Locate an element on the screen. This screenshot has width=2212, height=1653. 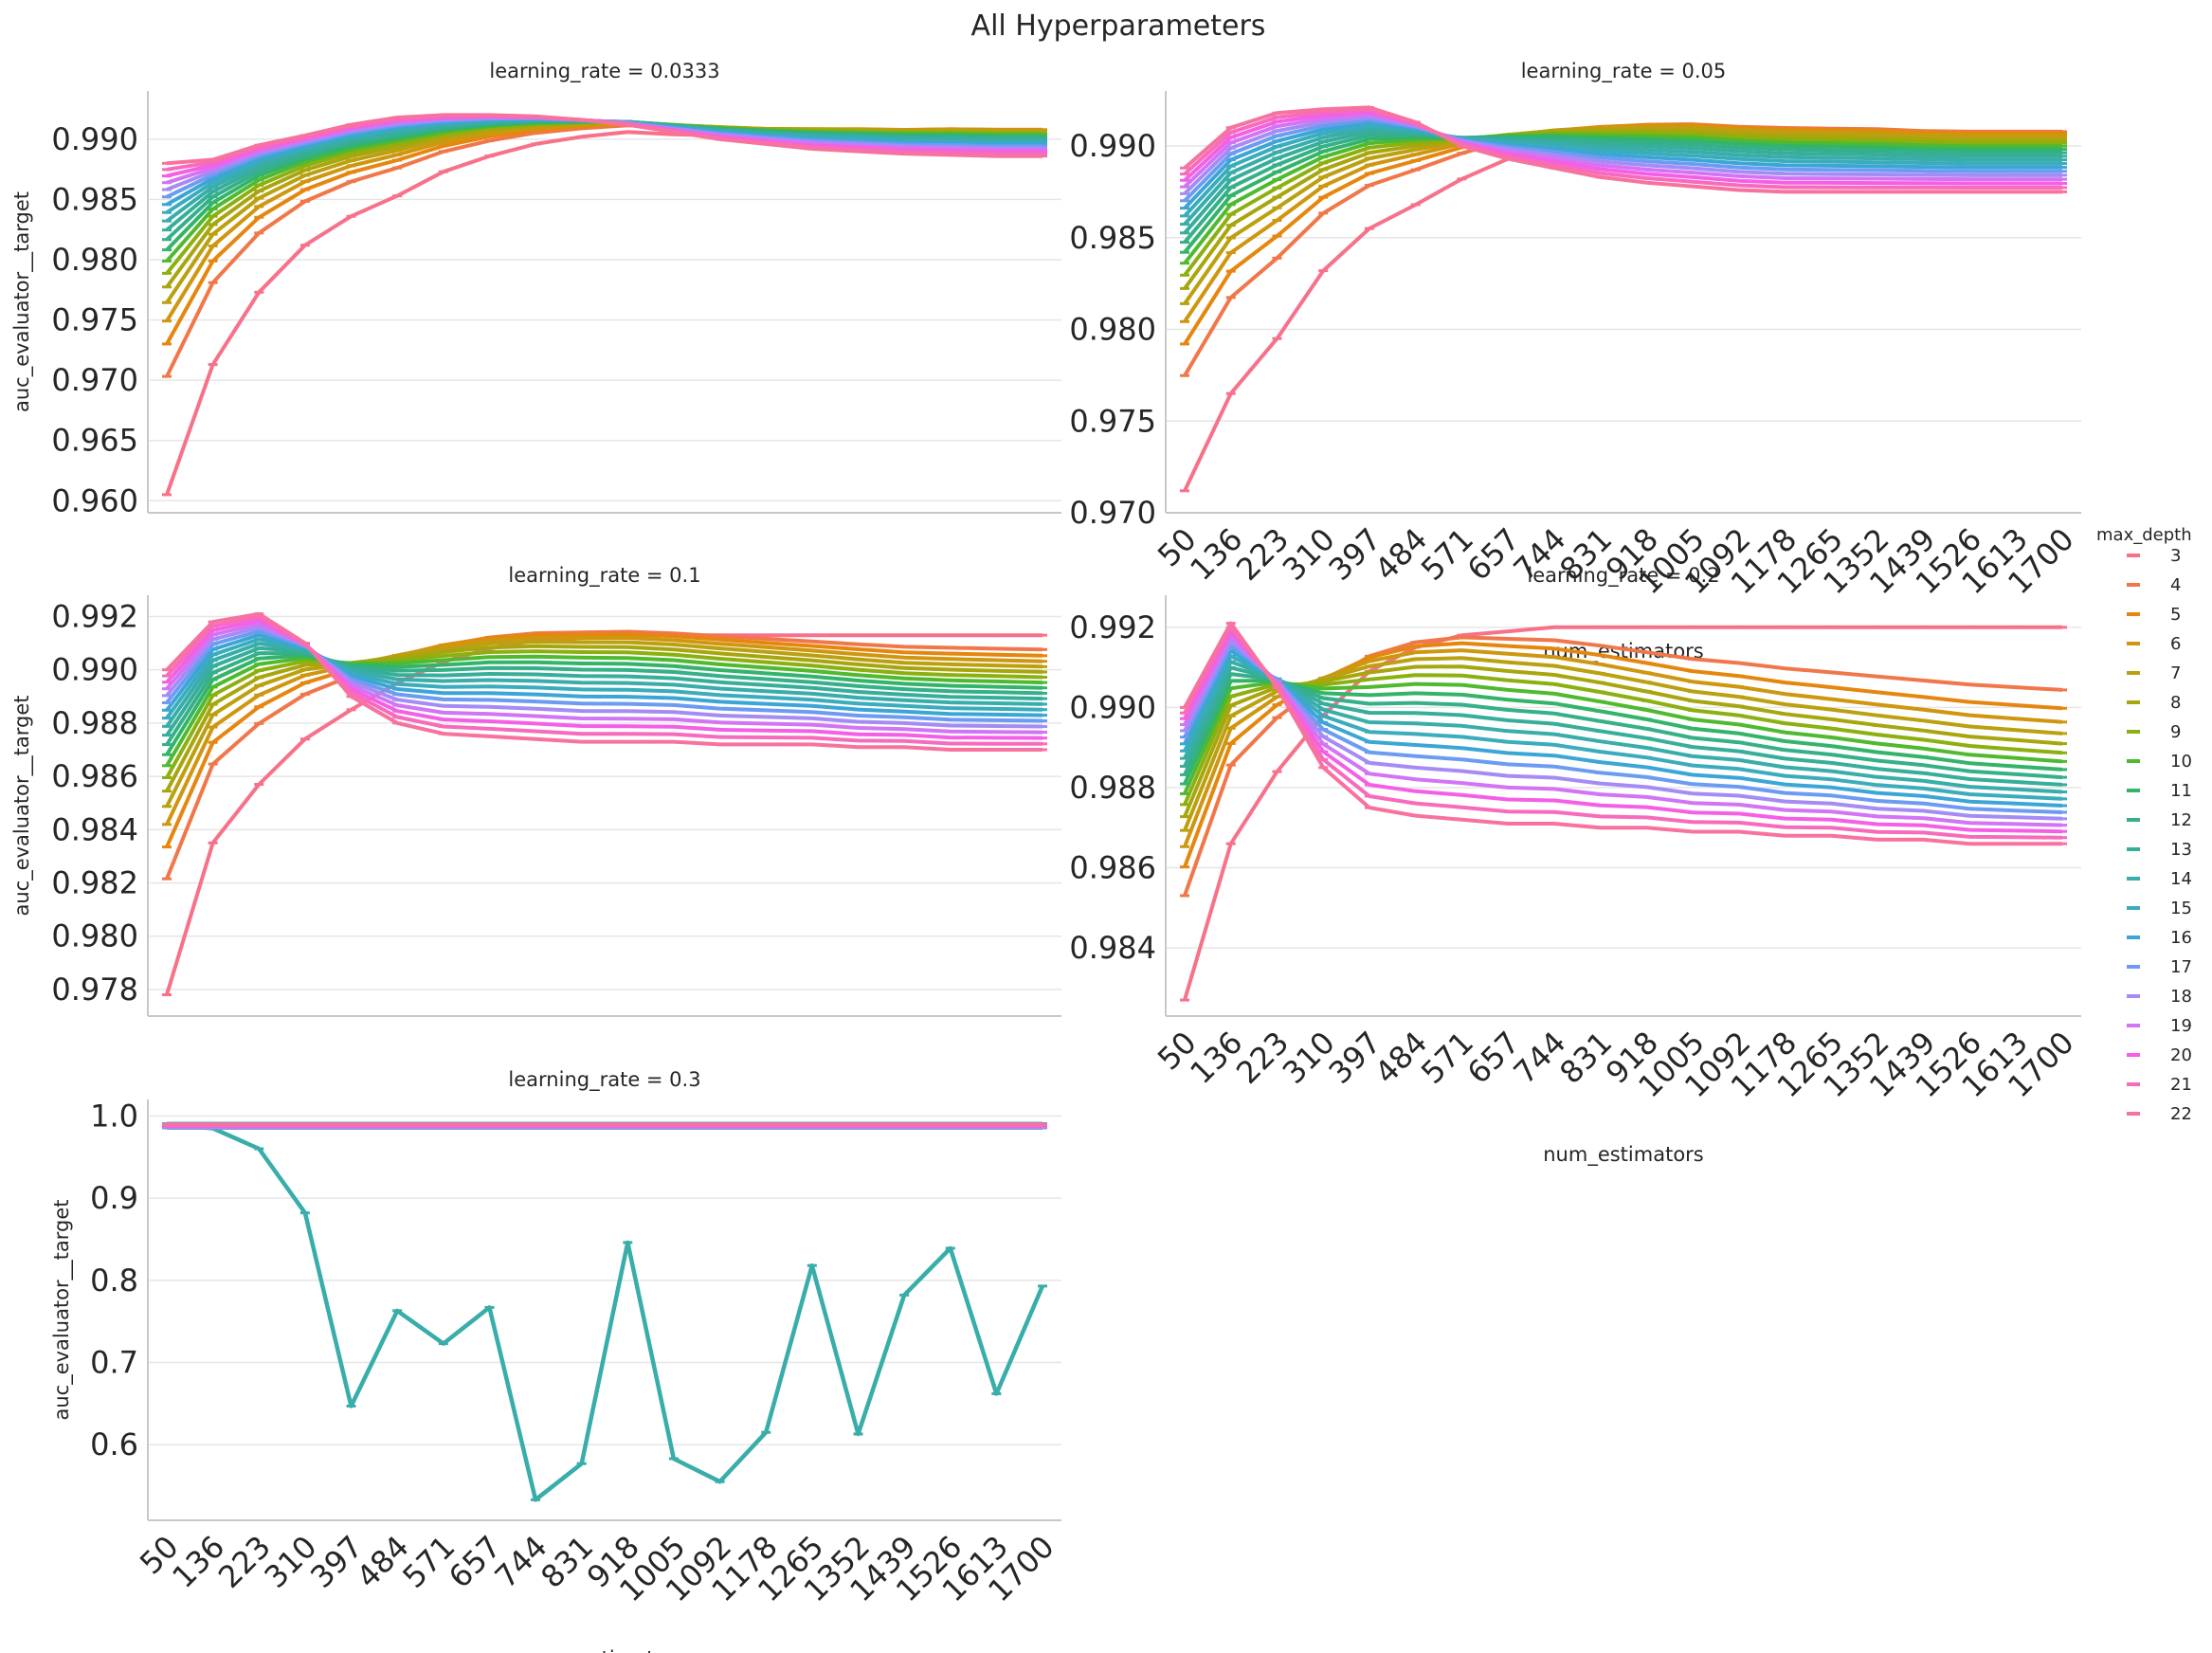
y-tick-label: 0.8 is located at coordinates (114, 1280).